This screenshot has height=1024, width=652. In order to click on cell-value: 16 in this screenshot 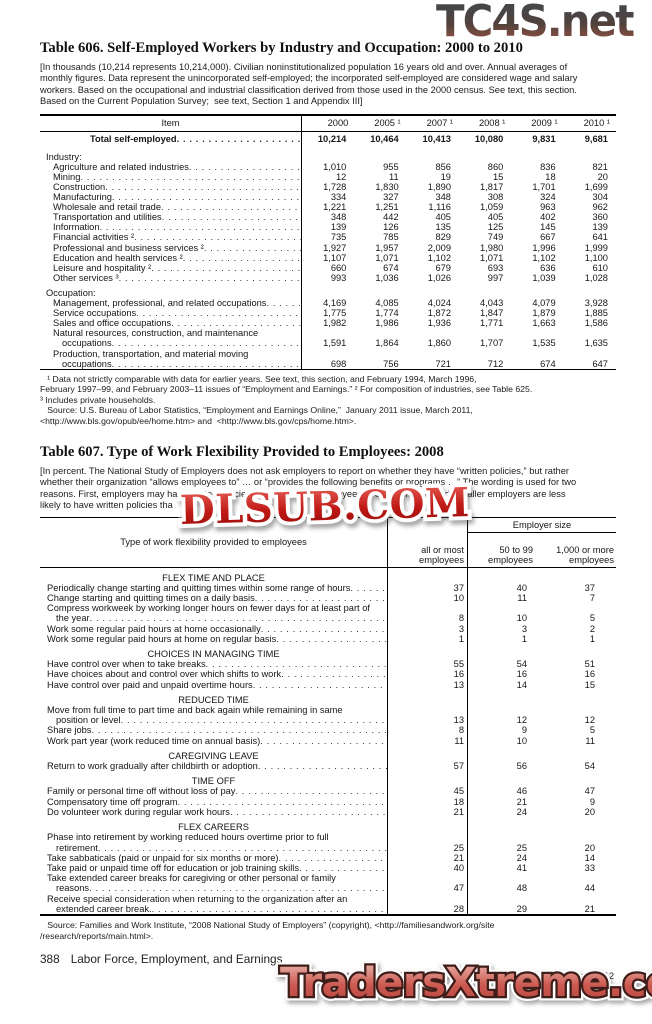, I will do `click(428, 674)`.